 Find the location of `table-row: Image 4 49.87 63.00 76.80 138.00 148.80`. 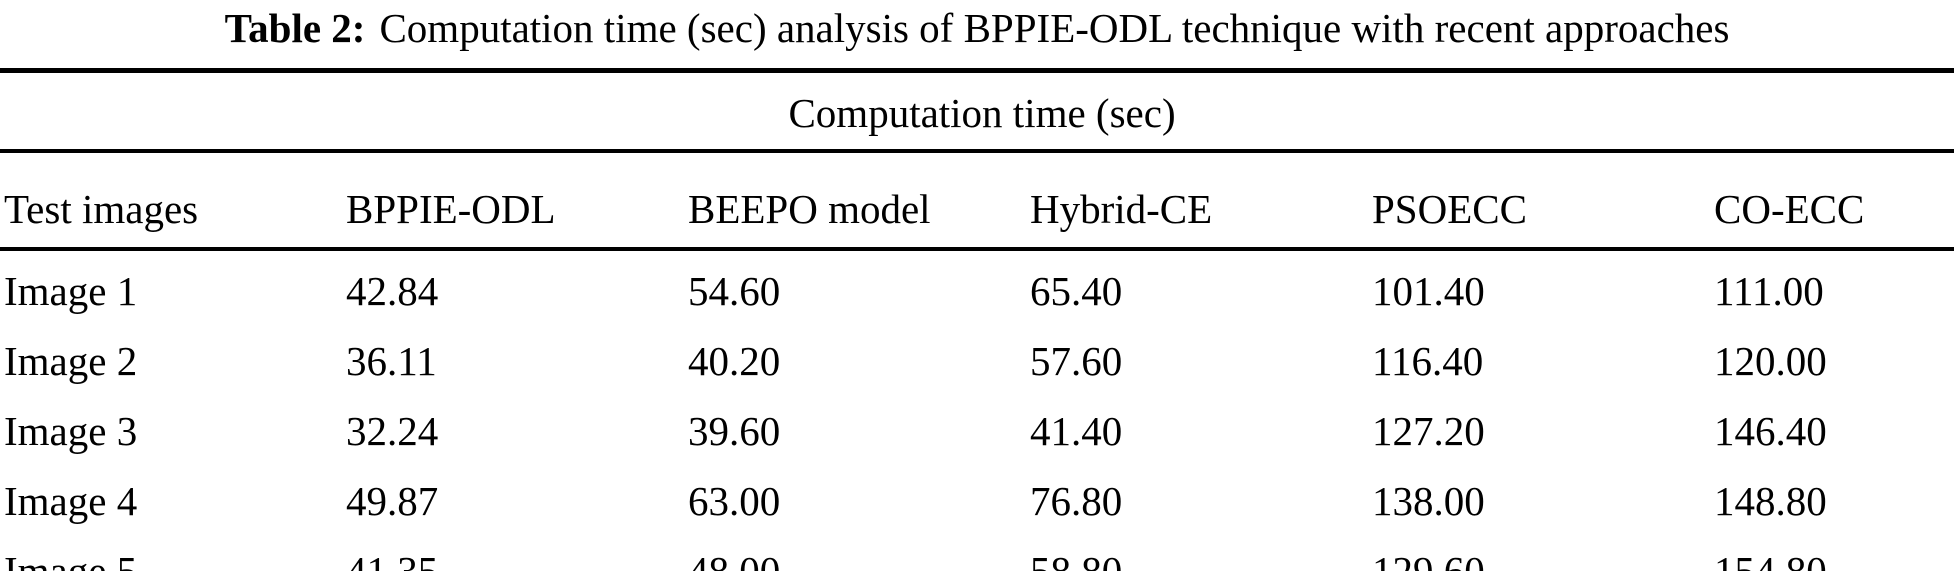

table-row: Image 4 49.87 63.00 76.80 138.00 148.80 is located at coordinates (977, 501).